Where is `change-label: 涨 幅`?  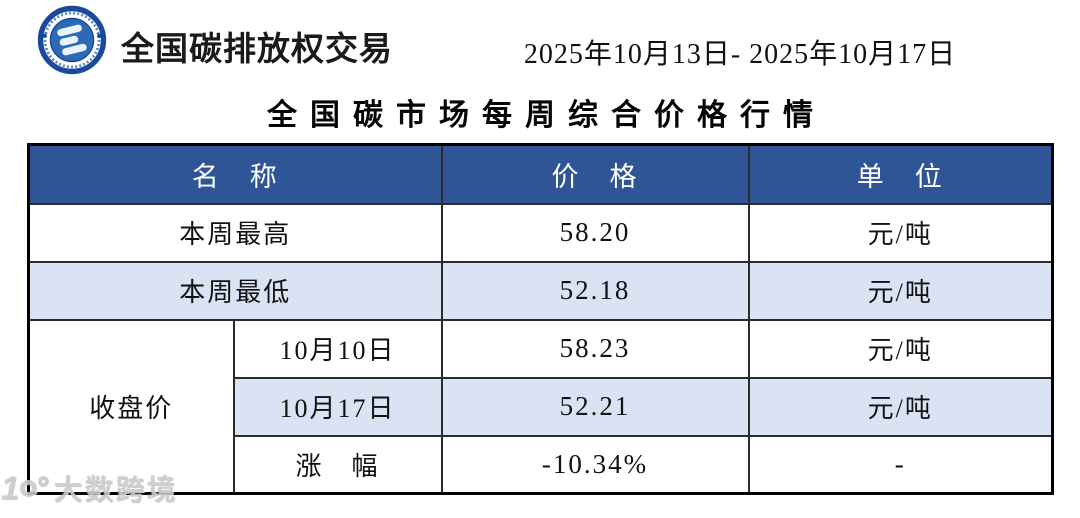 change-label: 涨 幅 is located at coordinates (337, 464).